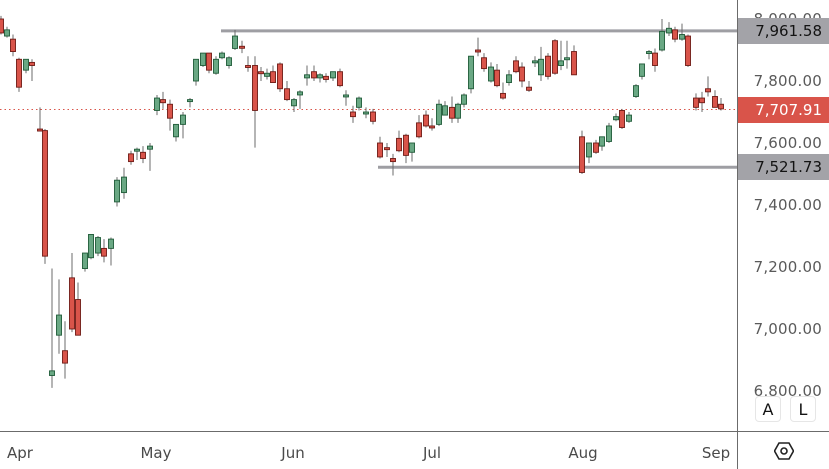 Image resolution: width=829 pixels, height=469 pixels. Describe the element at coordinates (803, 409) in the screenshot. I see `log-scale-button: L` at that location.